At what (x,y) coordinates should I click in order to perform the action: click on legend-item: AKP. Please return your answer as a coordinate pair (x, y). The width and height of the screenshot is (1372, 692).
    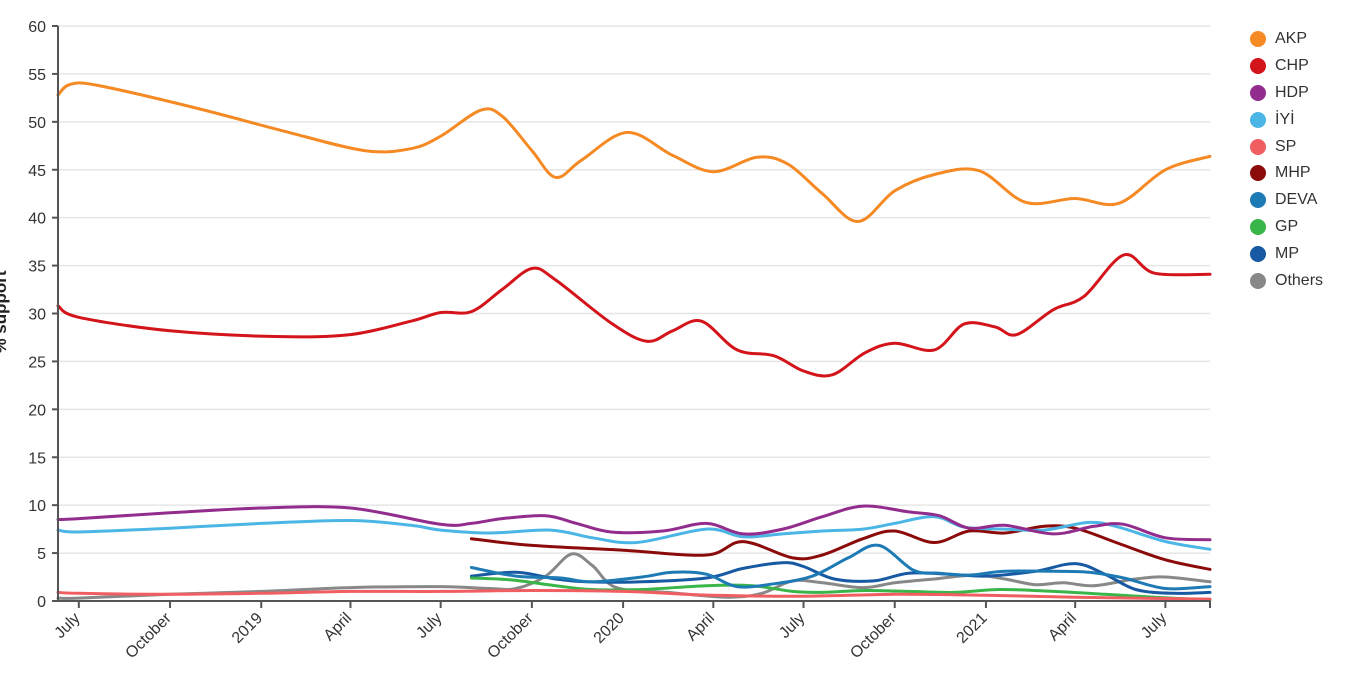
    Looking at the image, I should click on (1286, 39).